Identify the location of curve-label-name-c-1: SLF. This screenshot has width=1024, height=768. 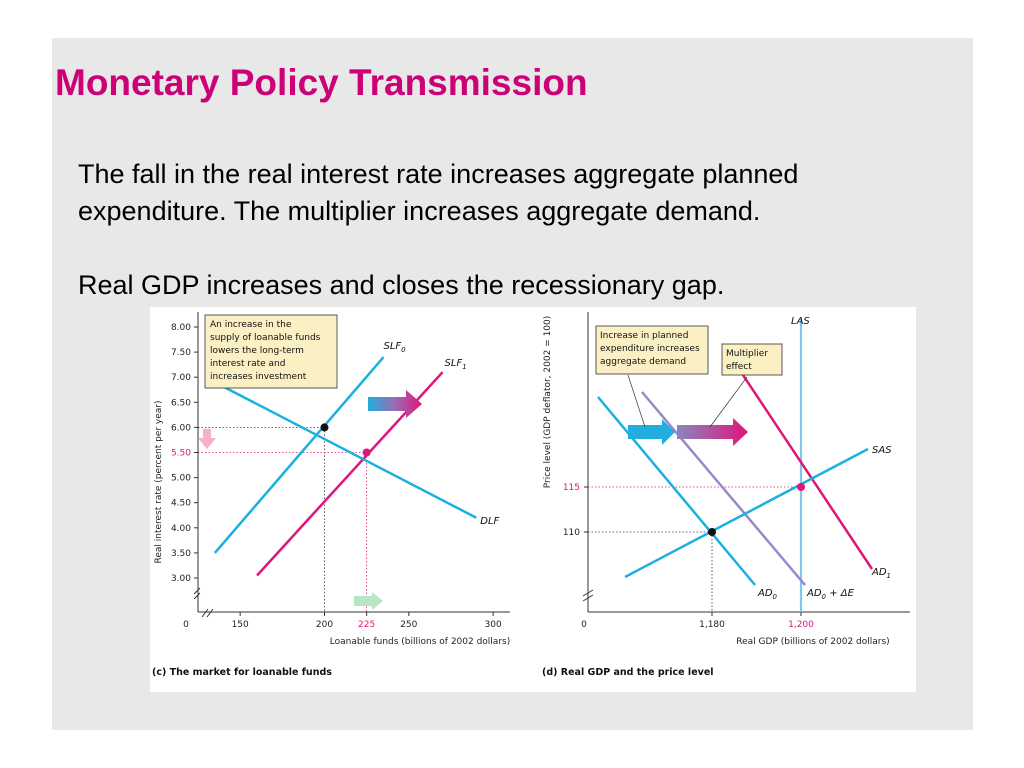
(454, 363).